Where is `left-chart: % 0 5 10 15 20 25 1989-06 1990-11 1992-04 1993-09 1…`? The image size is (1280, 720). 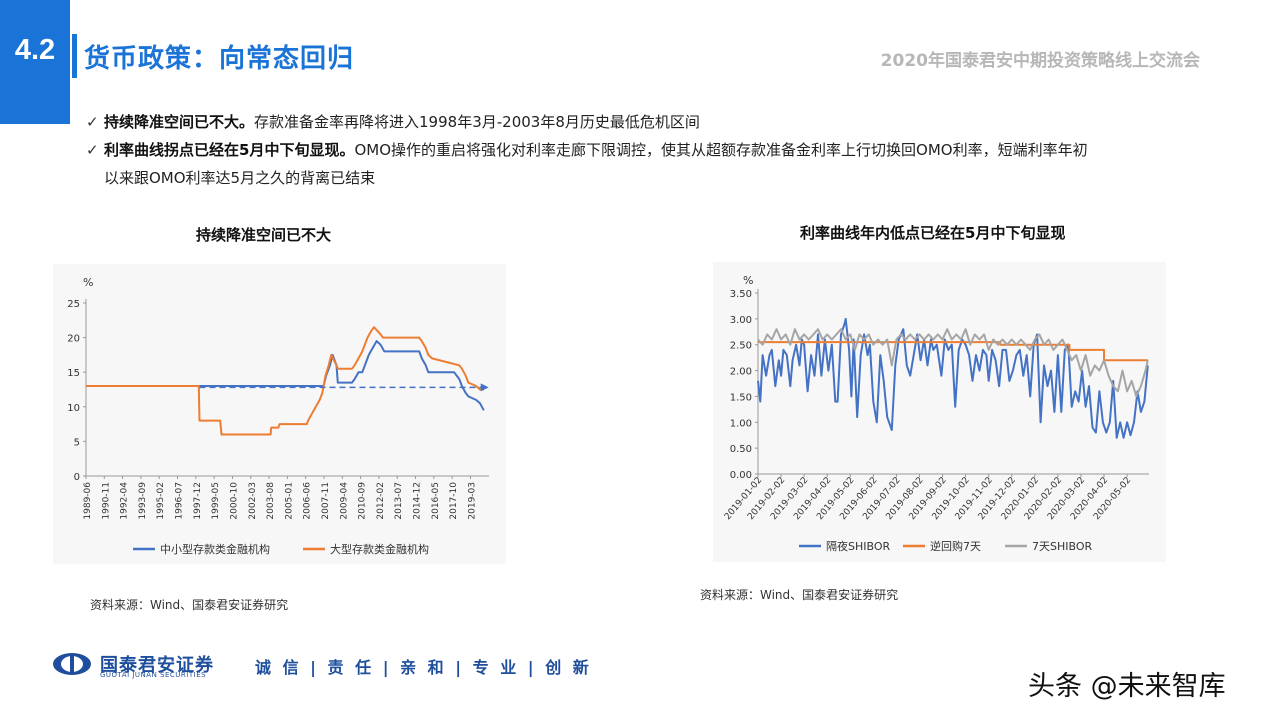 left-chart: % 0 5 10 15 20 25 1989-06 1990-11 1992-04 1993-09 1… is located at coordinates (278, 416).